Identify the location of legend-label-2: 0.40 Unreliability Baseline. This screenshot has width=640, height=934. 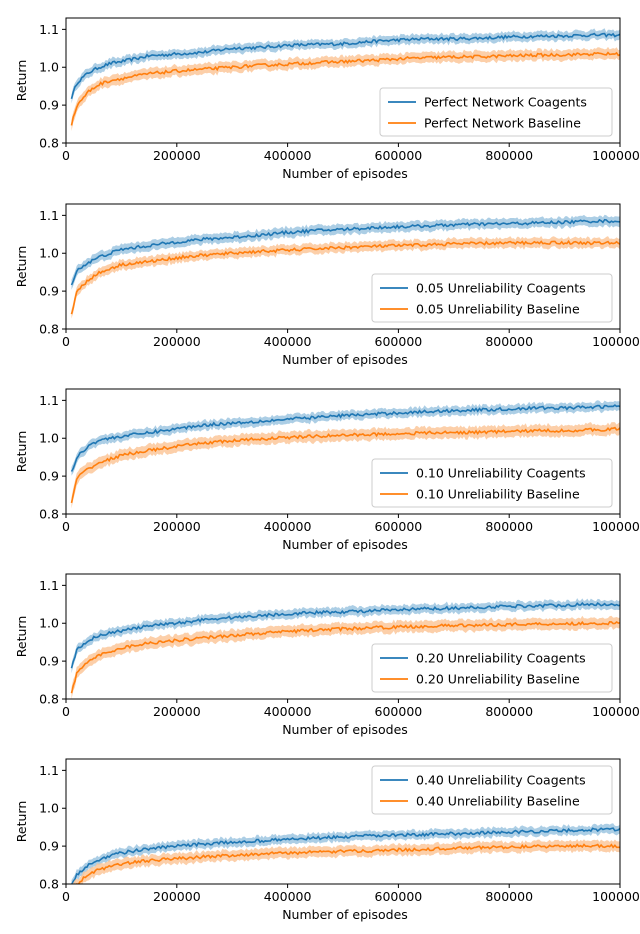
(498, 801).